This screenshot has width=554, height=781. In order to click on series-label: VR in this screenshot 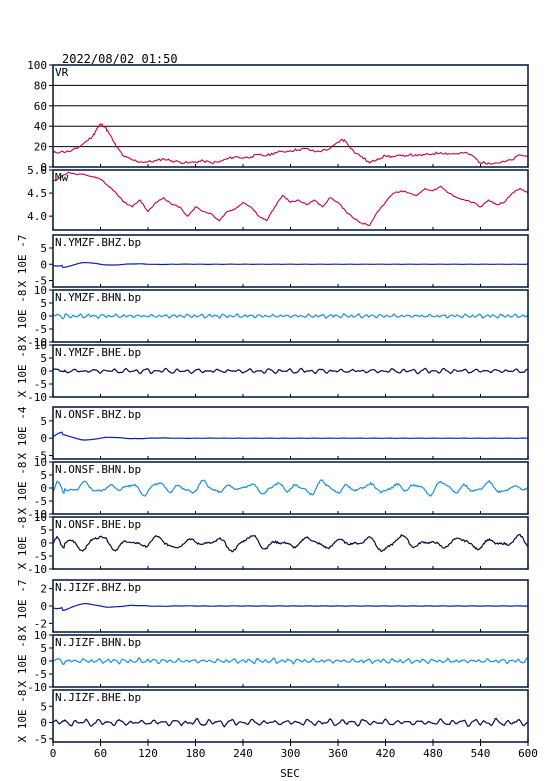, I will do `click(62, 72)`.